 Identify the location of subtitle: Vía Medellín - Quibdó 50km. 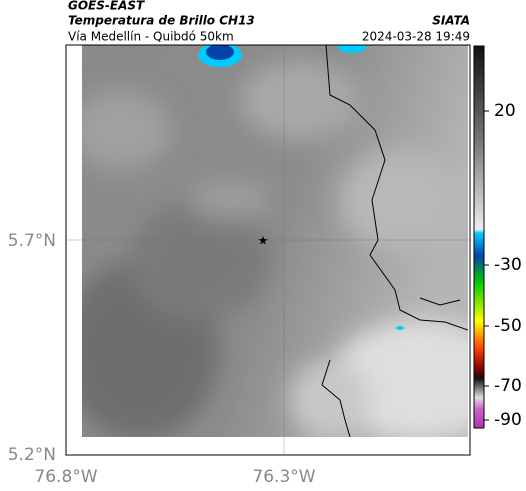
(151, 37).